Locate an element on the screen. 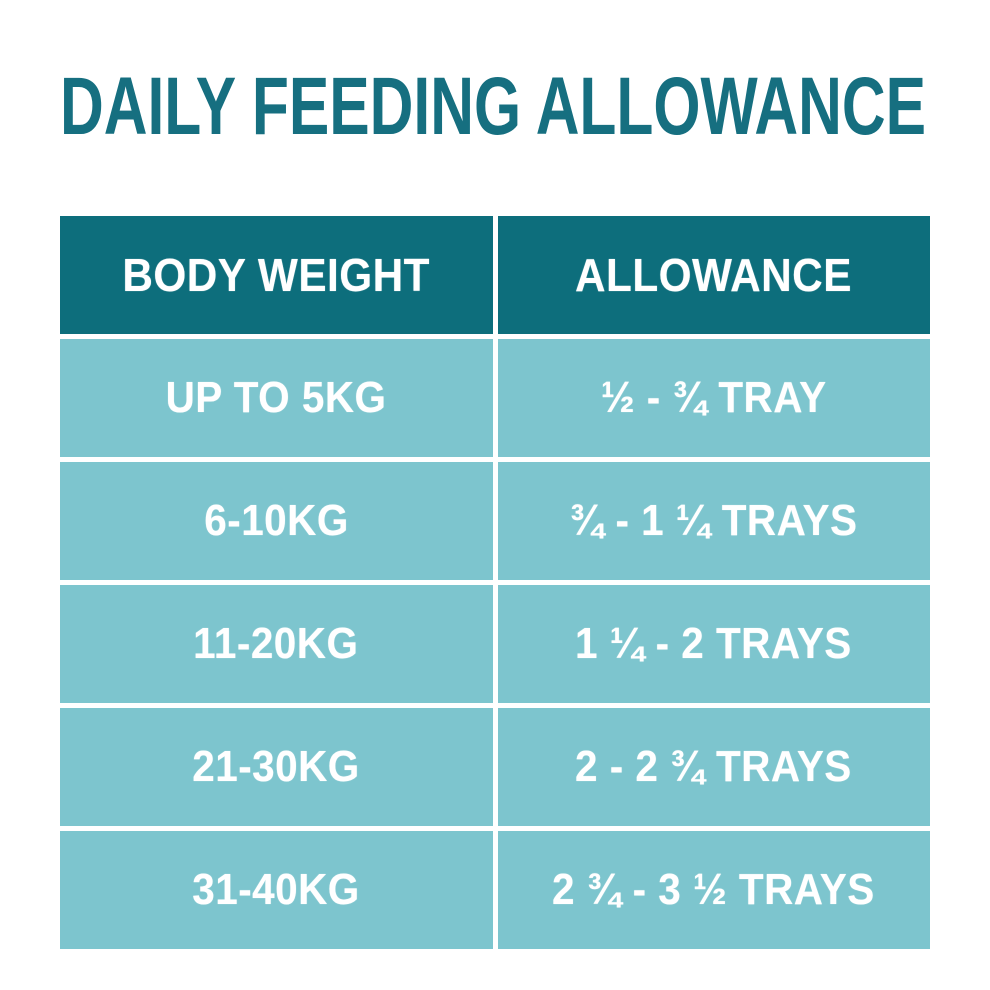  column-header-body-weight-label: BODY WEIGHT is located at coordinates (276, 275).